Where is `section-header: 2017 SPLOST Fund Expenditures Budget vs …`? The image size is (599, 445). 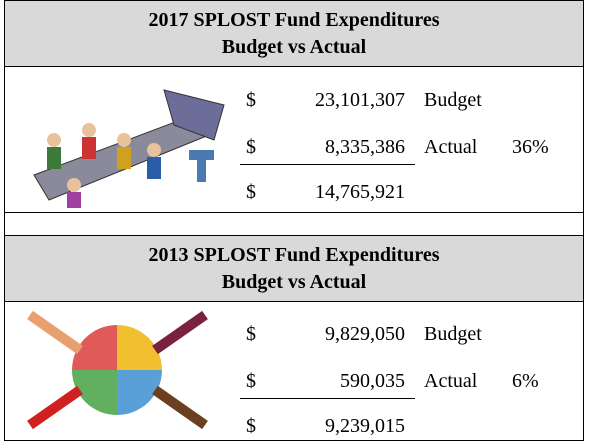 section-header: 2017 SPLOST Fund Expenditures Budget vs … is located at coordinates (294, 34).